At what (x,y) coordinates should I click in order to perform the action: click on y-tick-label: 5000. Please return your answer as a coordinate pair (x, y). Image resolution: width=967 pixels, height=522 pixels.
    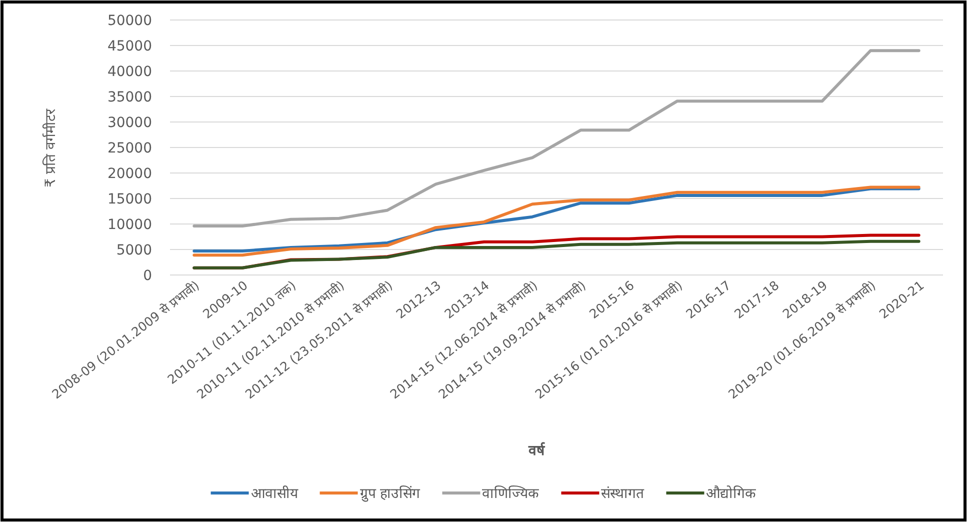
    Looking at the image, I should click on (134, 250).